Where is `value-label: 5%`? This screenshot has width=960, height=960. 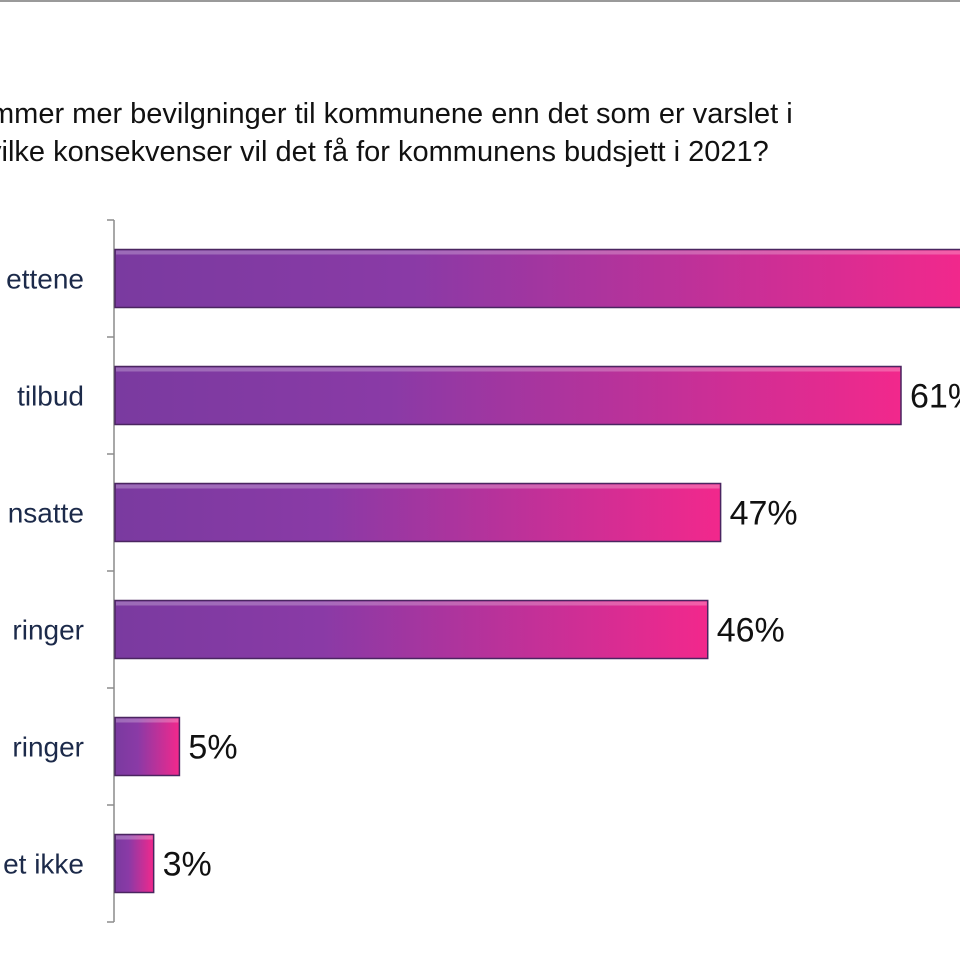 value-label: 5% is located at coordinates (212, 748).